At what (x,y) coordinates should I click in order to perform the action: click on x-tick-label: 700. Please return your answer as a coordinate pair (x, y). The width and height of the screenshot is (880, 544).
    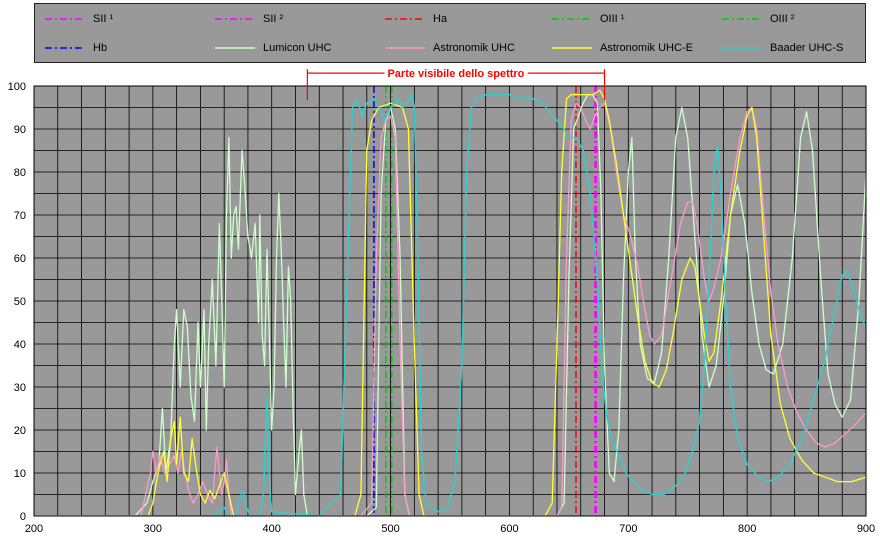
    Looking at the image, I should click on (628, 529).